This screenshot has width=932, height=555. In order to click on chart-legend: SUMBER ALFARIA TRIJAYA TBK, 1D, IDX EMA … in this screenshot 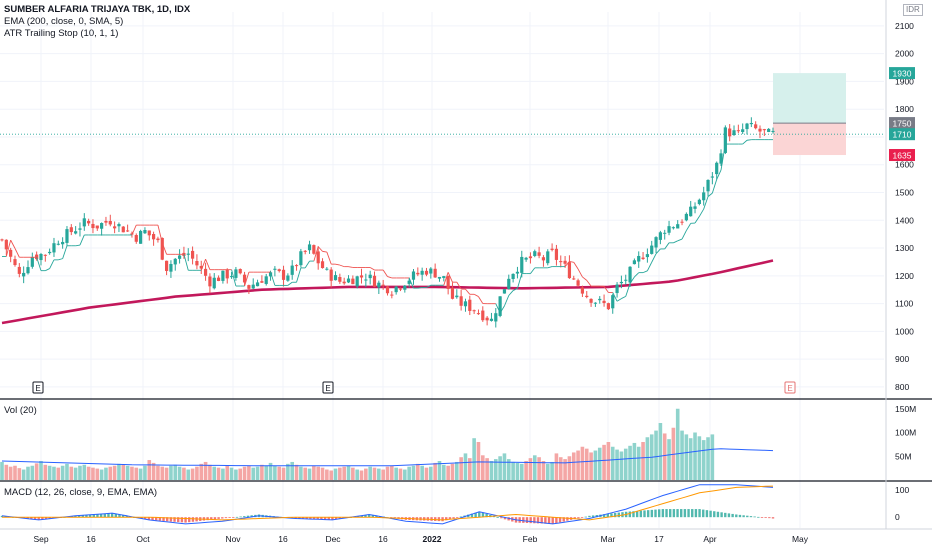, I will do `click(97, 22)`.